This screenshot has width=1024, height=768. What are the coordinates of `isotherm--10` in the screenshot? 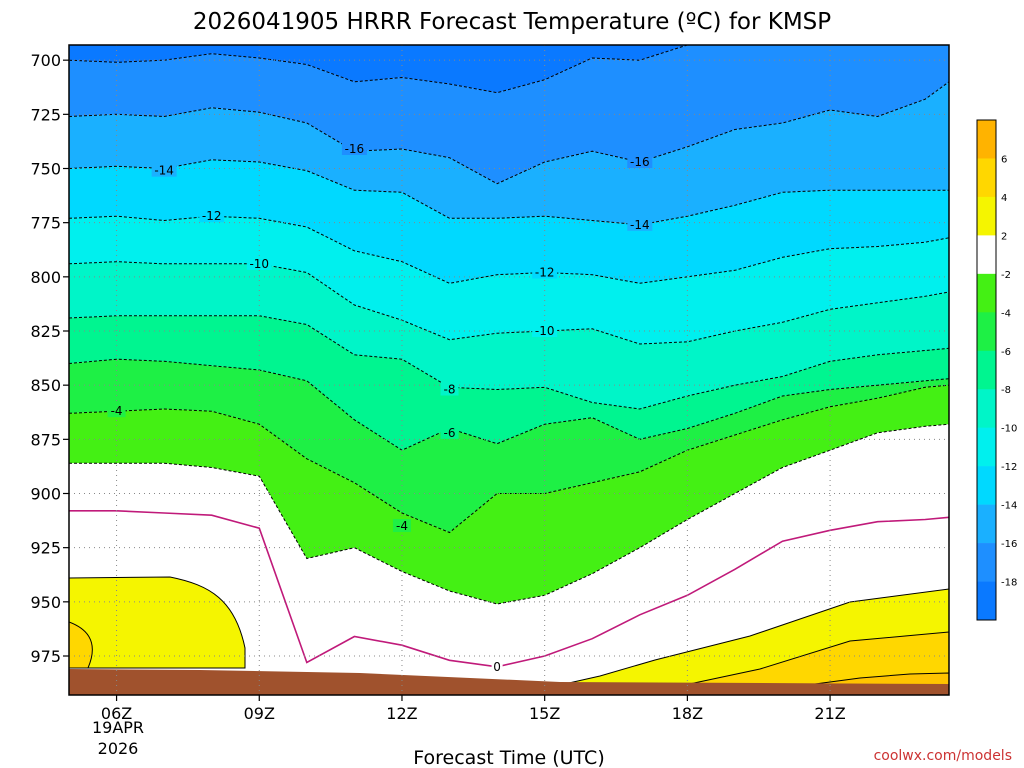 It's located at (509, 303).